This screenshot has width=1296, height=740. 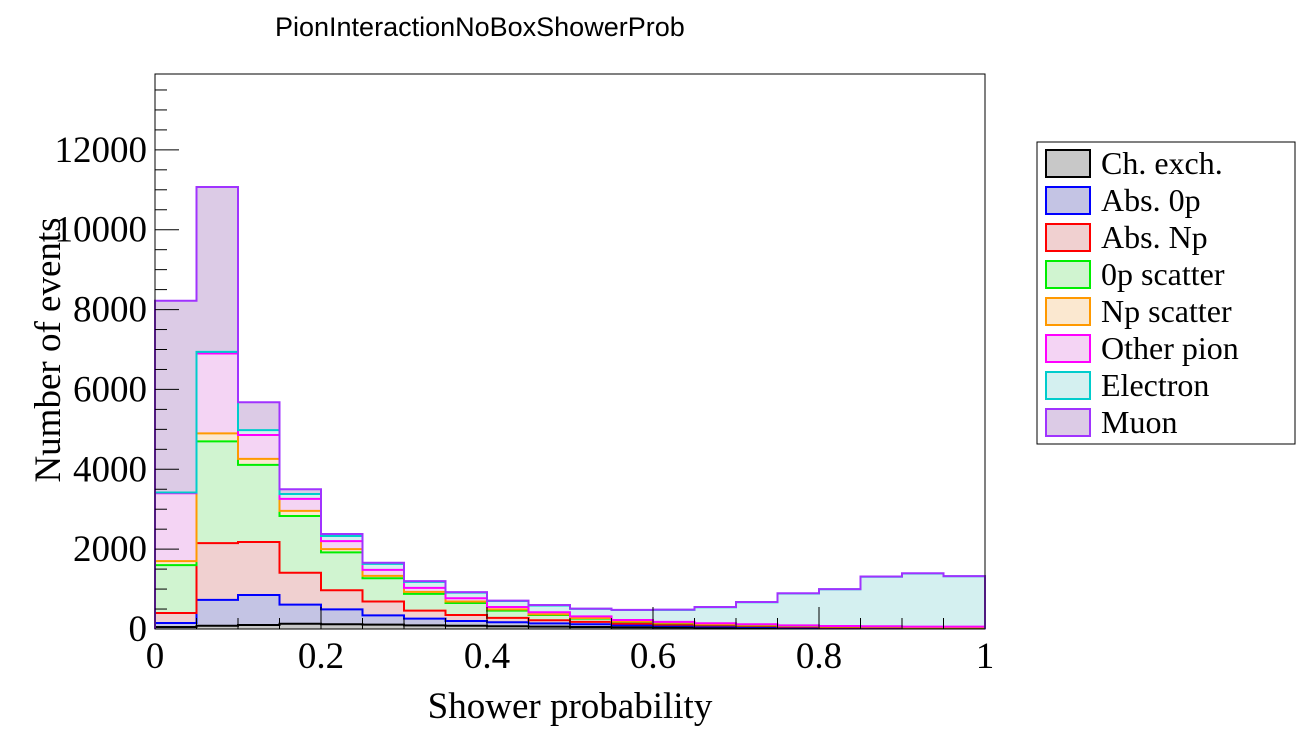 What do you see at coordinates (1151, 200) in the screenshot?
I see `legend-label: Abs. 0p` at bounding box center [1151, 200].